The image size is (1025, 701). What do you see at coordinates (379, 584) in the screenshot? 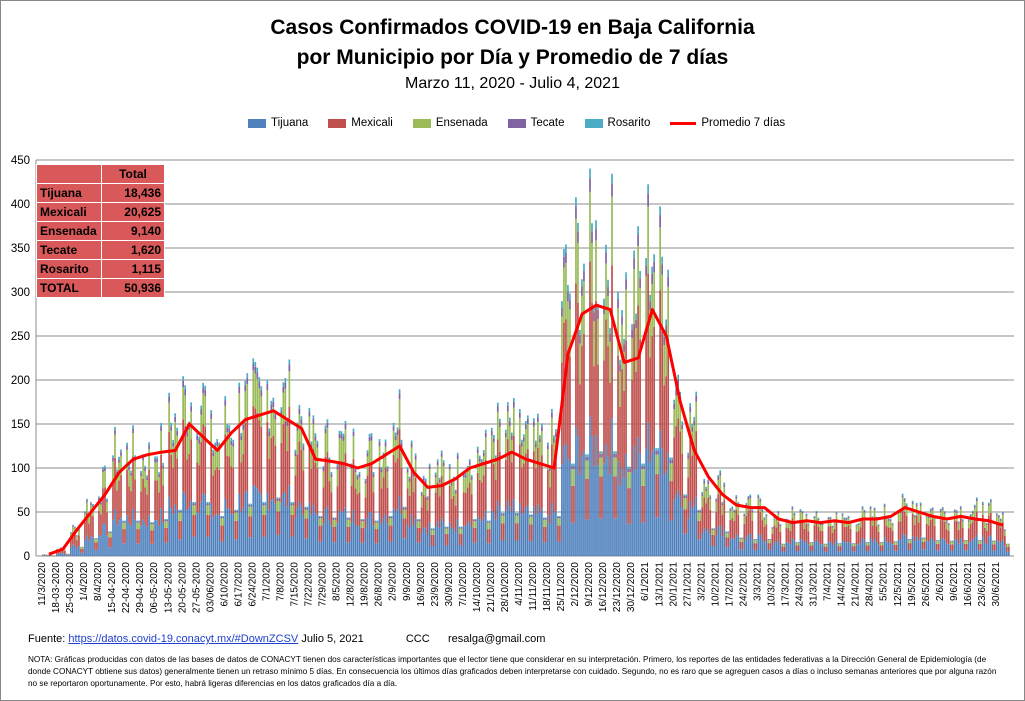
I see `x-tick-label: 26/8/2020` at bounding box center [379, 584].